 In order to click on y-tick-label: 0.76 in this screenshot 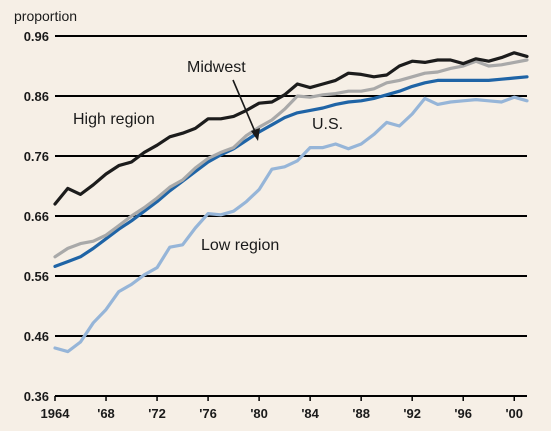, I will do `click(36, 156)`.